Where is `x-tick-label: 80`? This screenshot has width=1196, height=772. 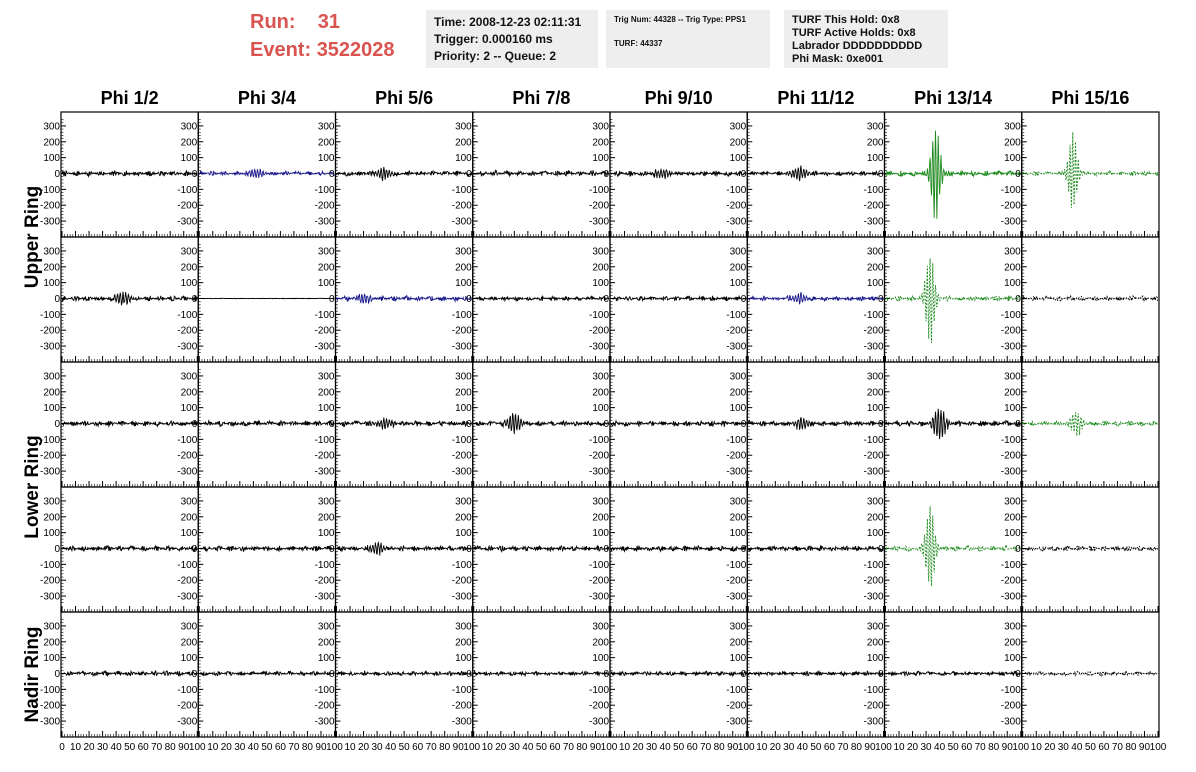
x-tick-label: 80 is located at coordinates (720, 747).